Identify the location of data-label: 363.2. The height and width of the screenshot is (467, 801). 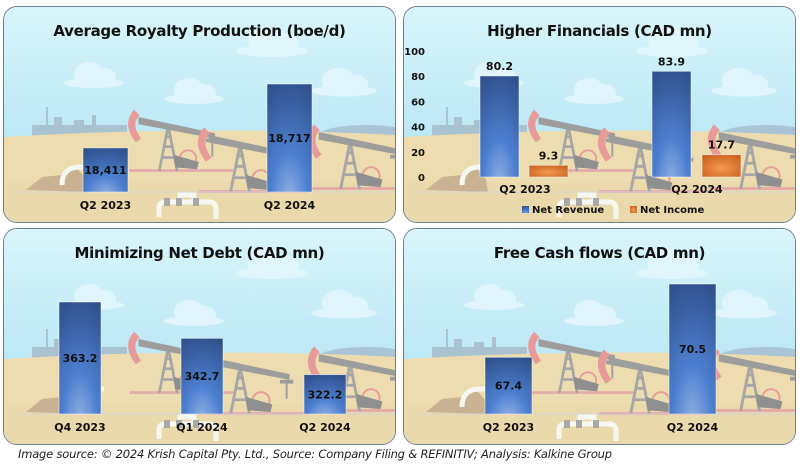
(80, 358).